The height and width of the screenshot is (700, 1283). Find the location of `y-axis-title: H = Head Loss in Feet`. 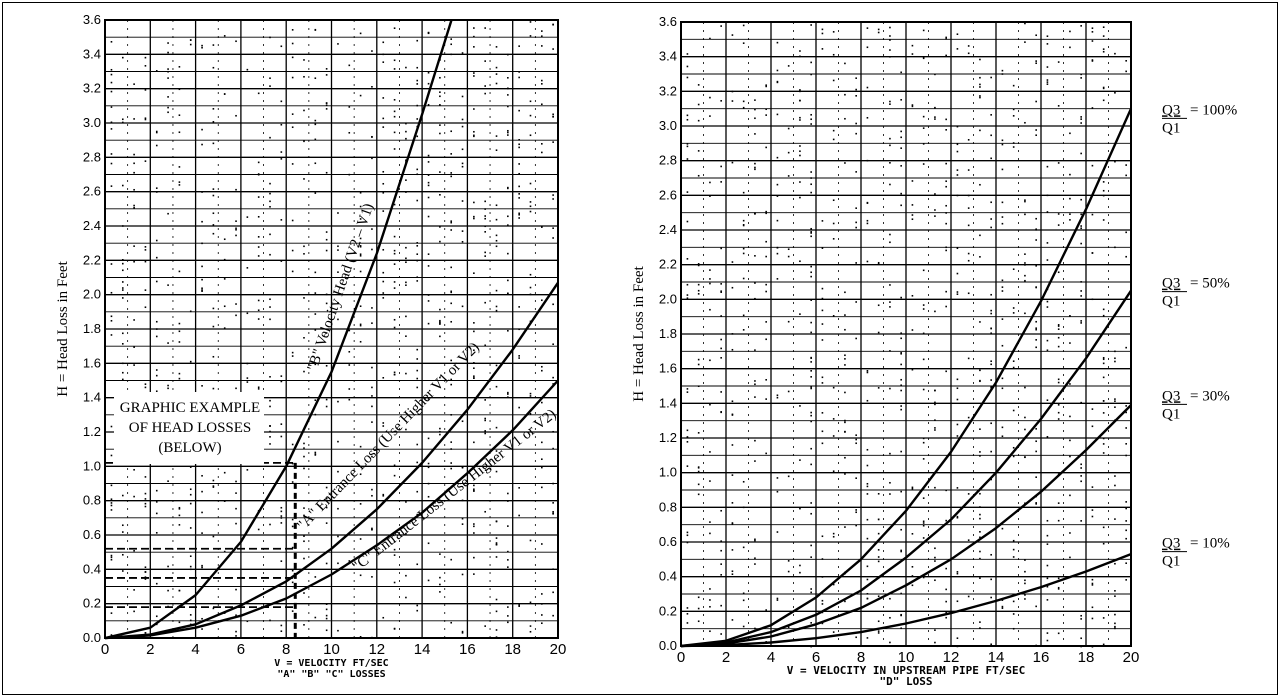

y-axis-title: H = Head Loss in Feet is located at coordinates (63, 328).